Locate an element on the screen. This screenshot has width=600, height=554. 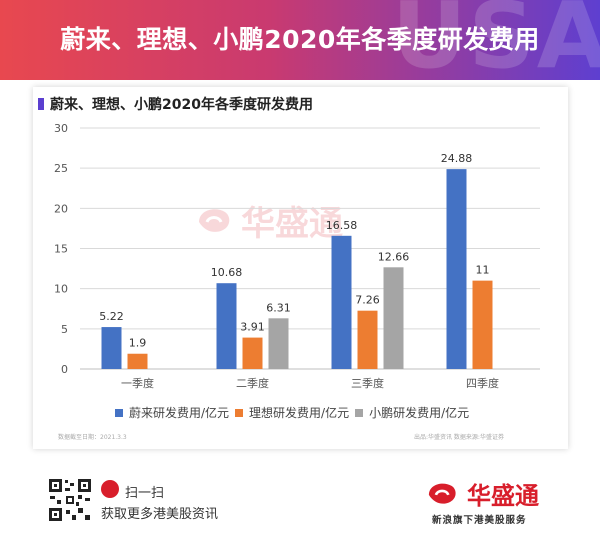
title-marker is located at coordinates (41, 104).